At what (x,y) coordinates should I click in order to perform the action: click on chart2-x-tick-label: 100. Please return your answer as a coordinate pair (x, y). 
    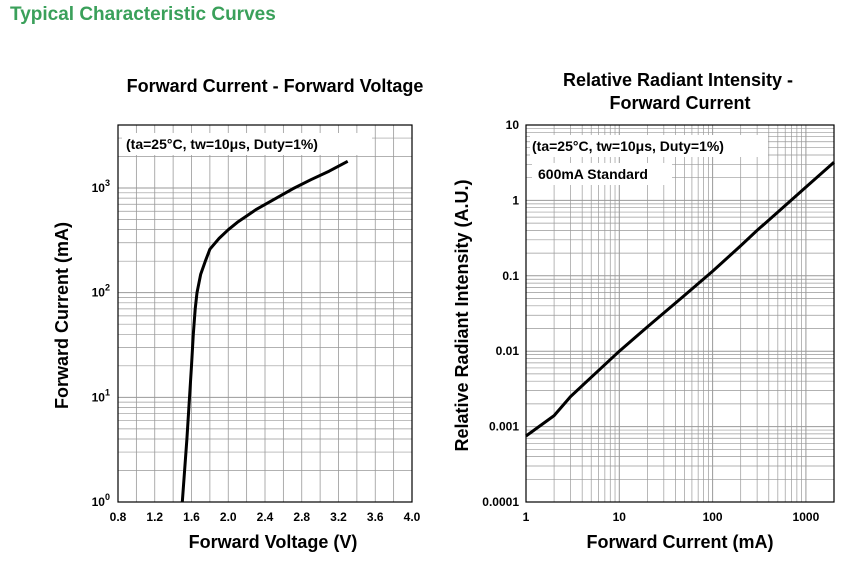
    Looking at the image, I should click on (713, 517).